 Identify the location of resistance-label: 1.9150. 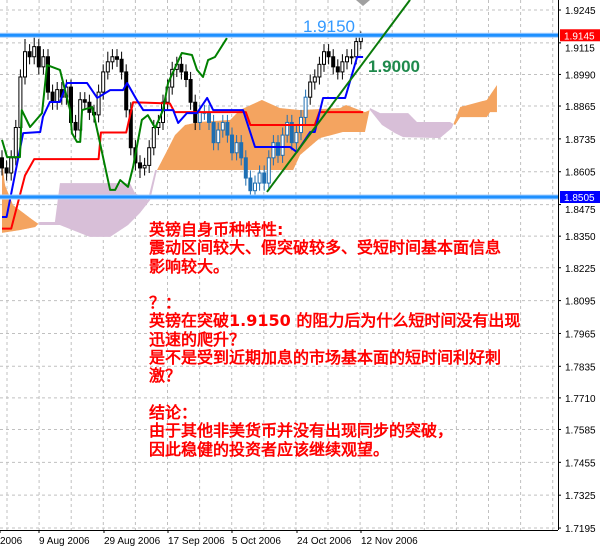
(329, 26).